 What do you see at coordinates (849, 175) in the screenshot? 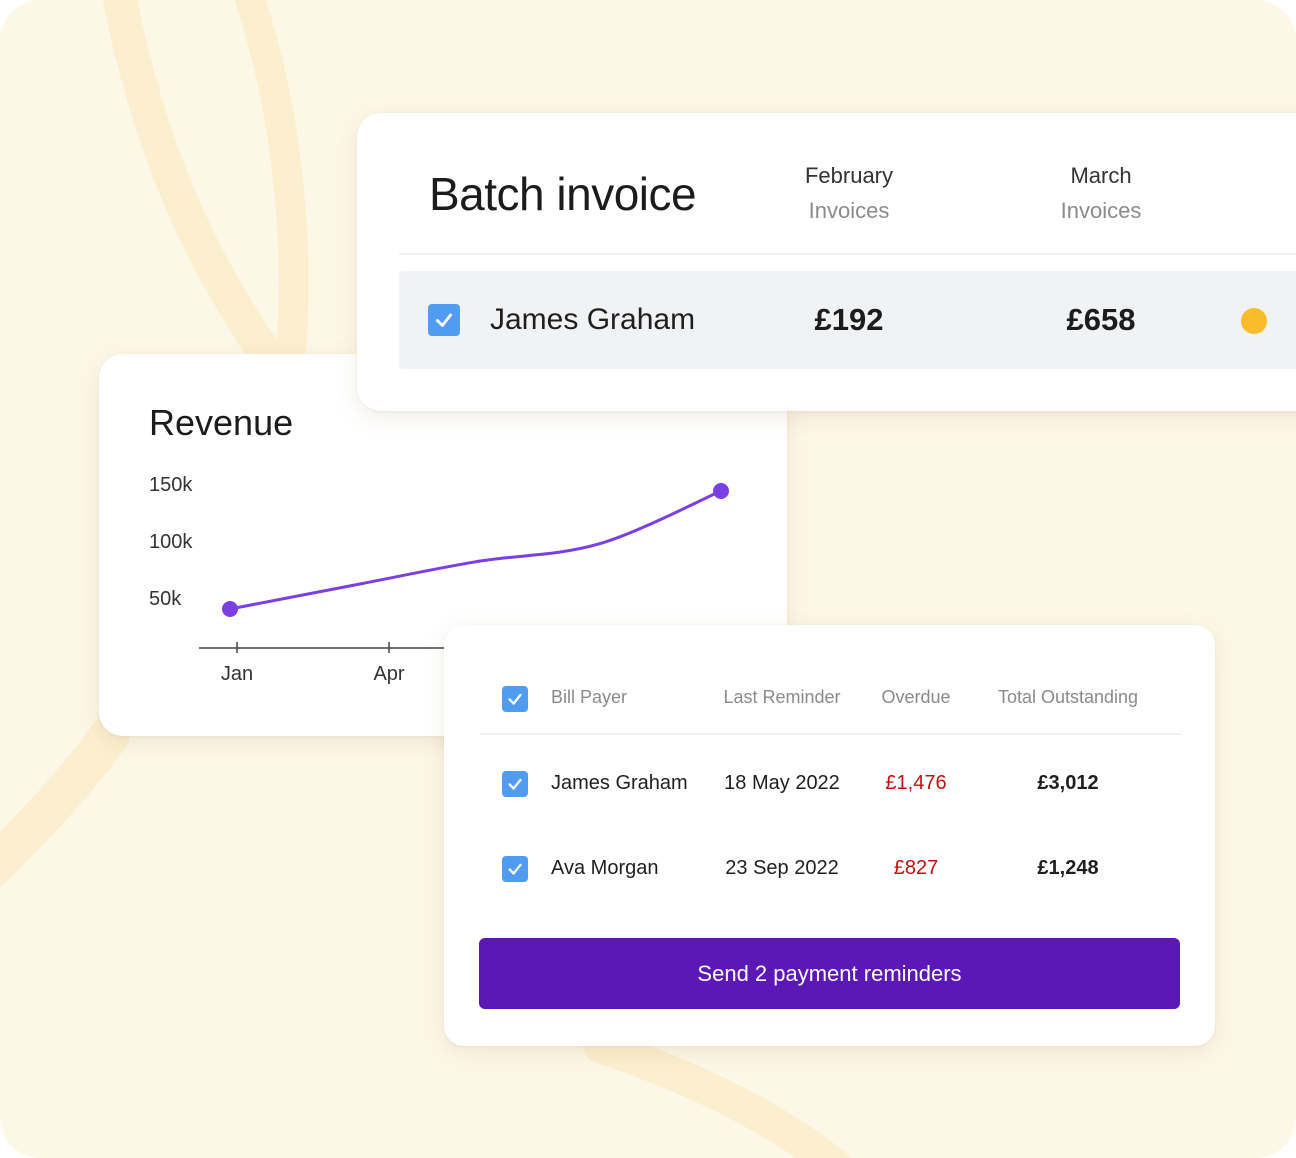
I see `february-month-label: February` at bounding box center [849, 175].